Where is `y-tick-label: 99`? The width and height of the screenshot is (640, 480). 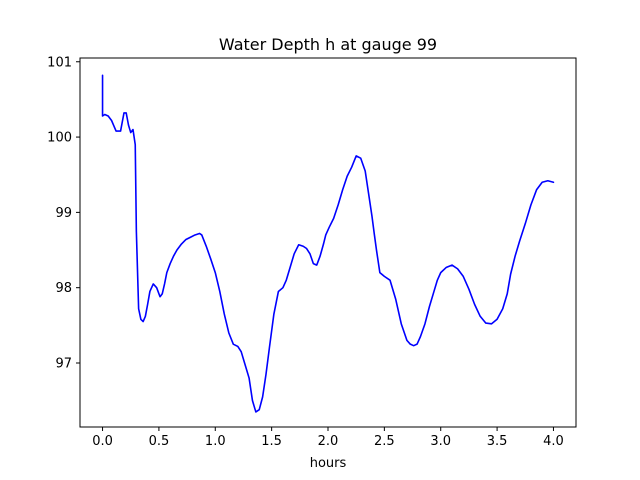
y-tick-label: 99 is located at coordinates (63, 213).